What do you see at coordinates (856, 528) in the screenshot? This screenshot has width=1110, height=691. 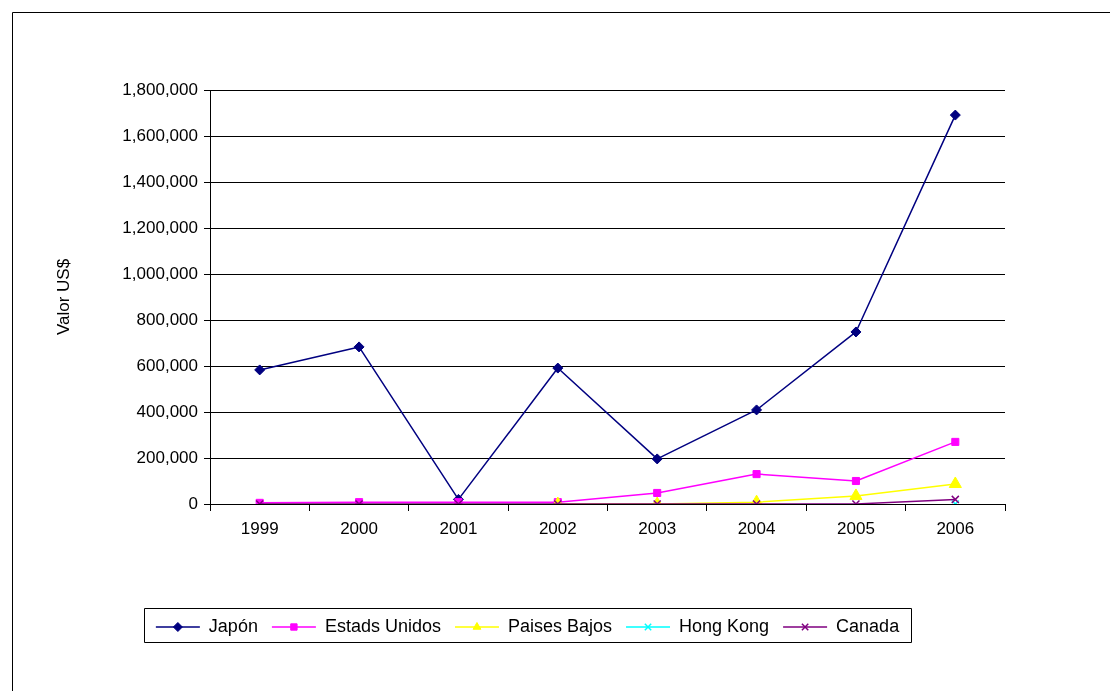 I see `x-tick-label: 2005` at bounding box center [856, 528].